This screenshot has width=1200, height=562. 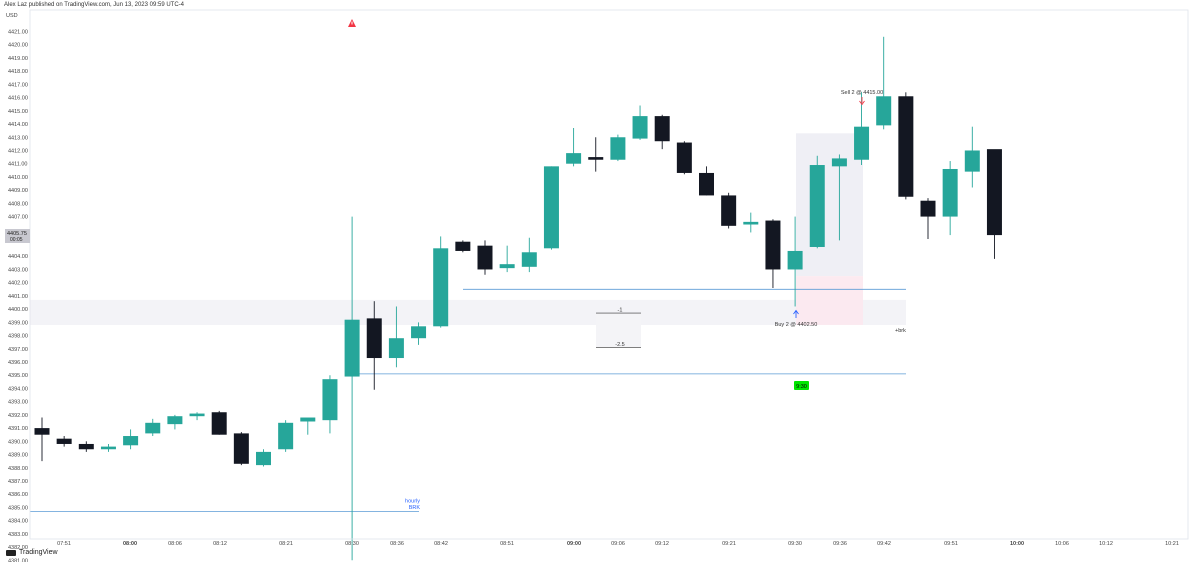 What do you see at coordinates (951, 544) in the screenshot?
I see `x-tick-label: 09:51` at bounding box center [951, 544].